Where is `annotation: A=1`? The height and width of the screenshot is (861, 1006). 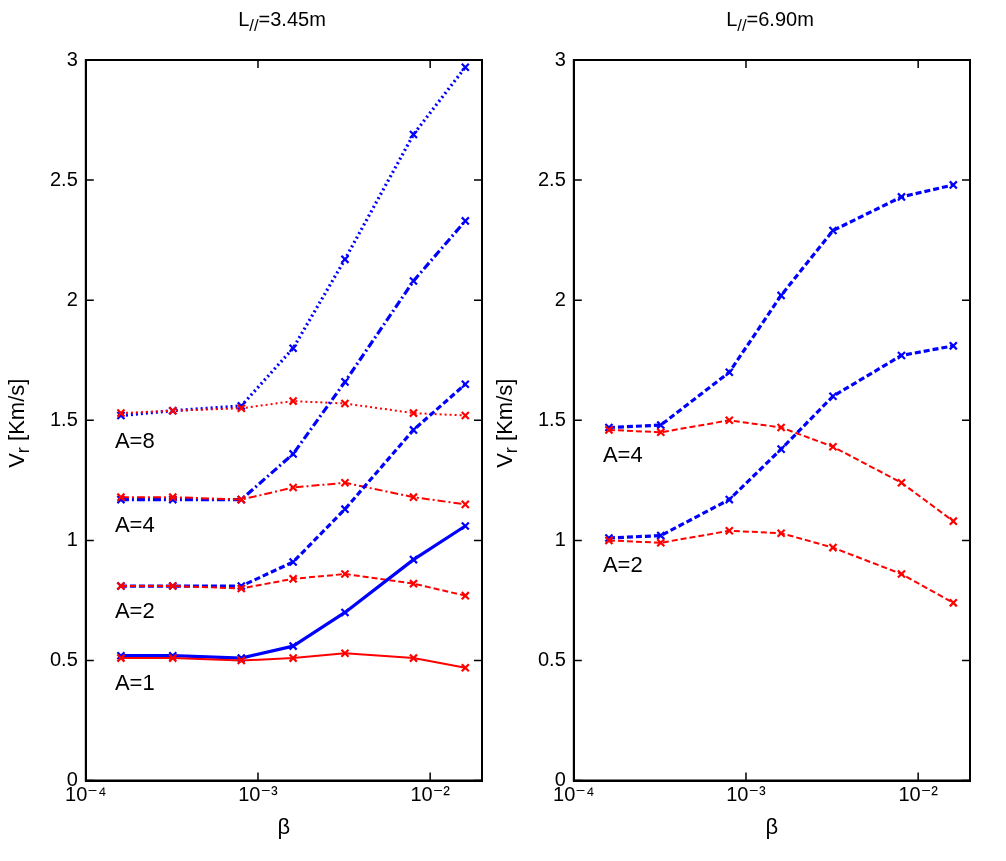 annotation: A=1 is located at coordinates (134, 683).